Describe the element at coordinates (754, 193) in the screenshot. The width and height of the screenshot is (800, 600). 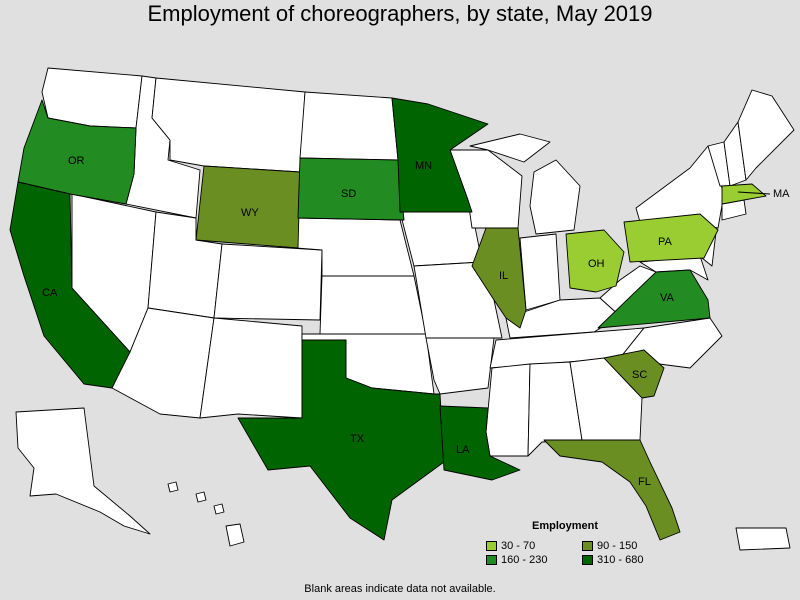
I see `label-ma-leader` at that location.